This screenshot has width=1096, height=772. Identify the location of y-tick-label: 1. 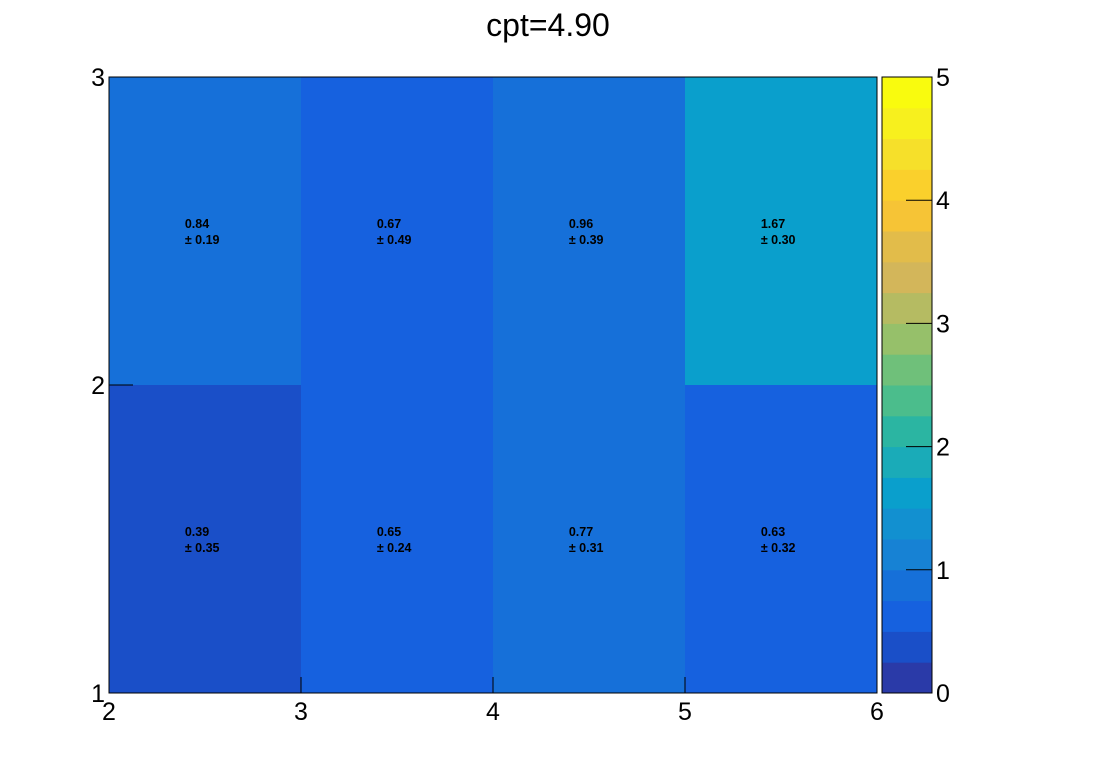
(98, 694).